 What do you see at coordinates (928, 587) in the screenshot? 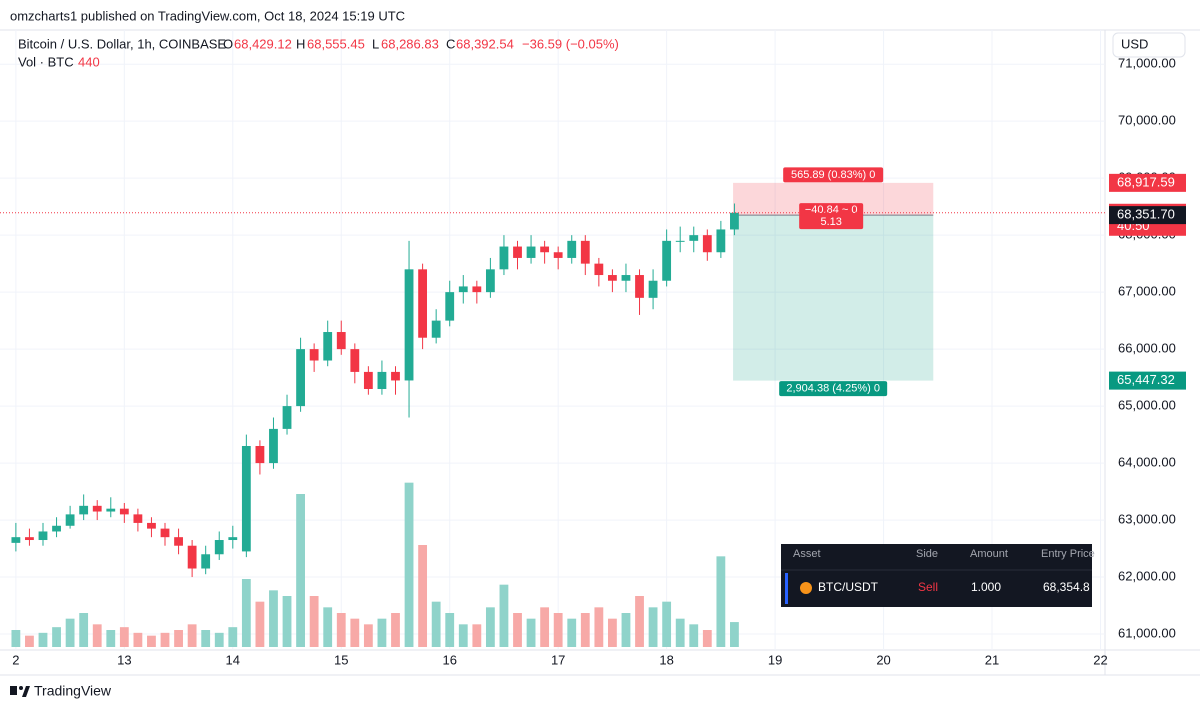
I see `side: Sell` at bounding box center [928, 587].